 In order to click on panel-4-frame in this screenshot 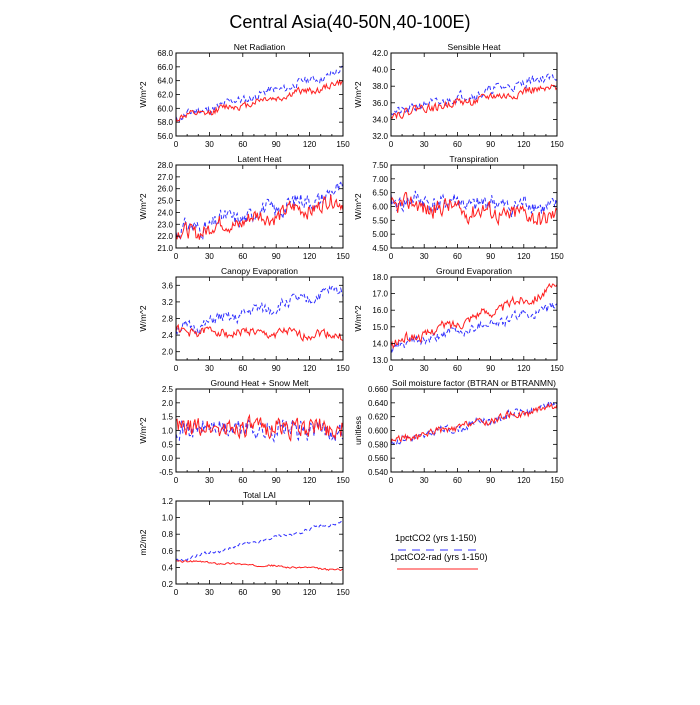, I will do `click(259, 318)`.